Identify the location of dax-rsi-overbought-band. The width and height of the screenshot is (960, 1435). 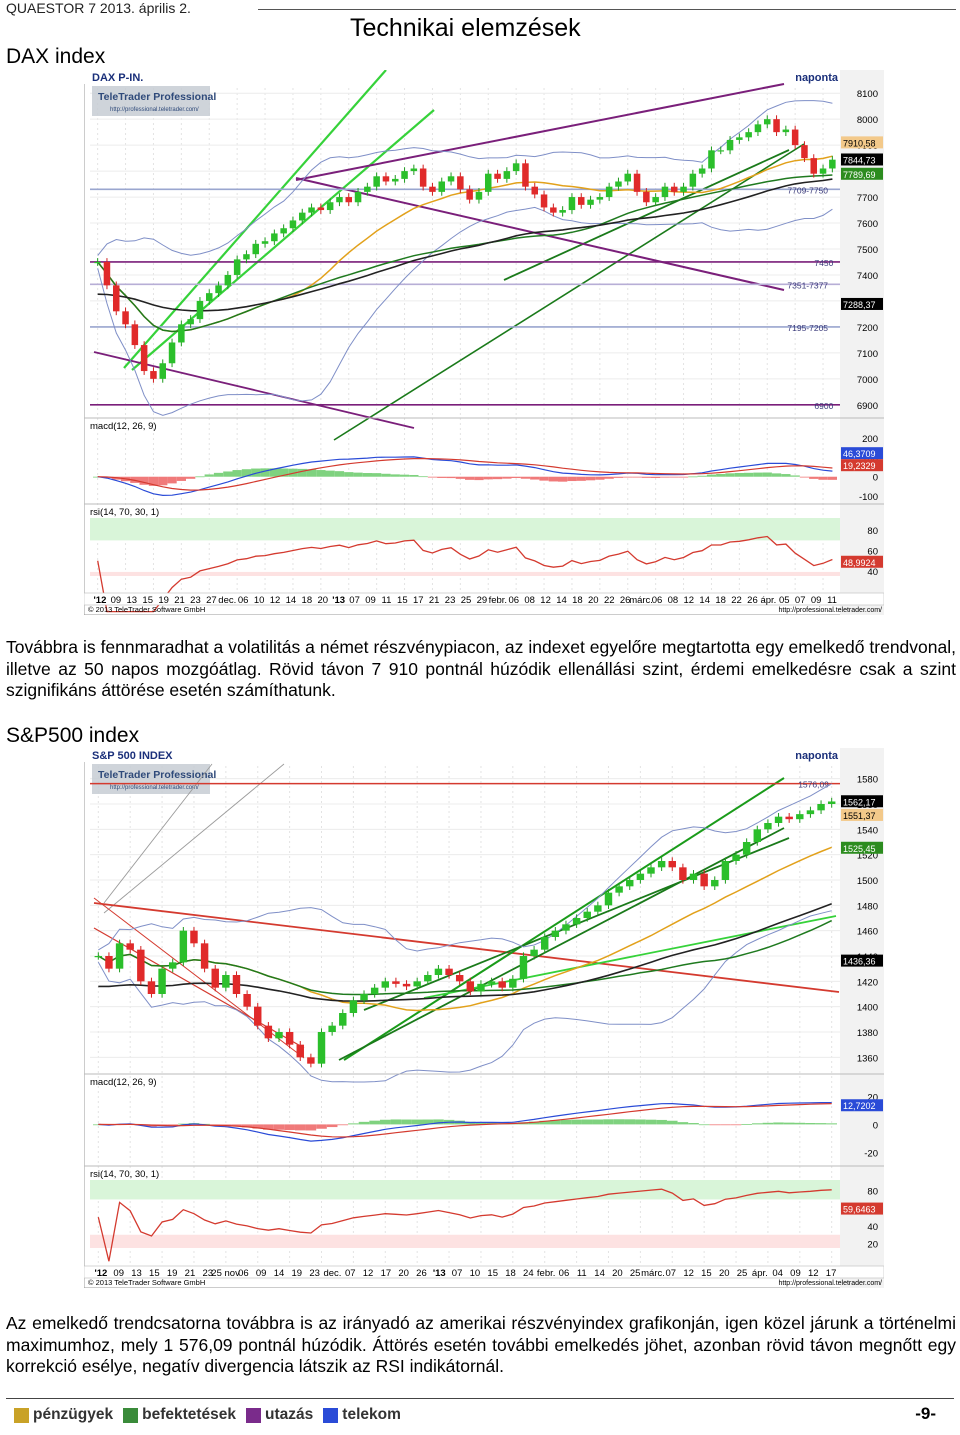
(465, 529).